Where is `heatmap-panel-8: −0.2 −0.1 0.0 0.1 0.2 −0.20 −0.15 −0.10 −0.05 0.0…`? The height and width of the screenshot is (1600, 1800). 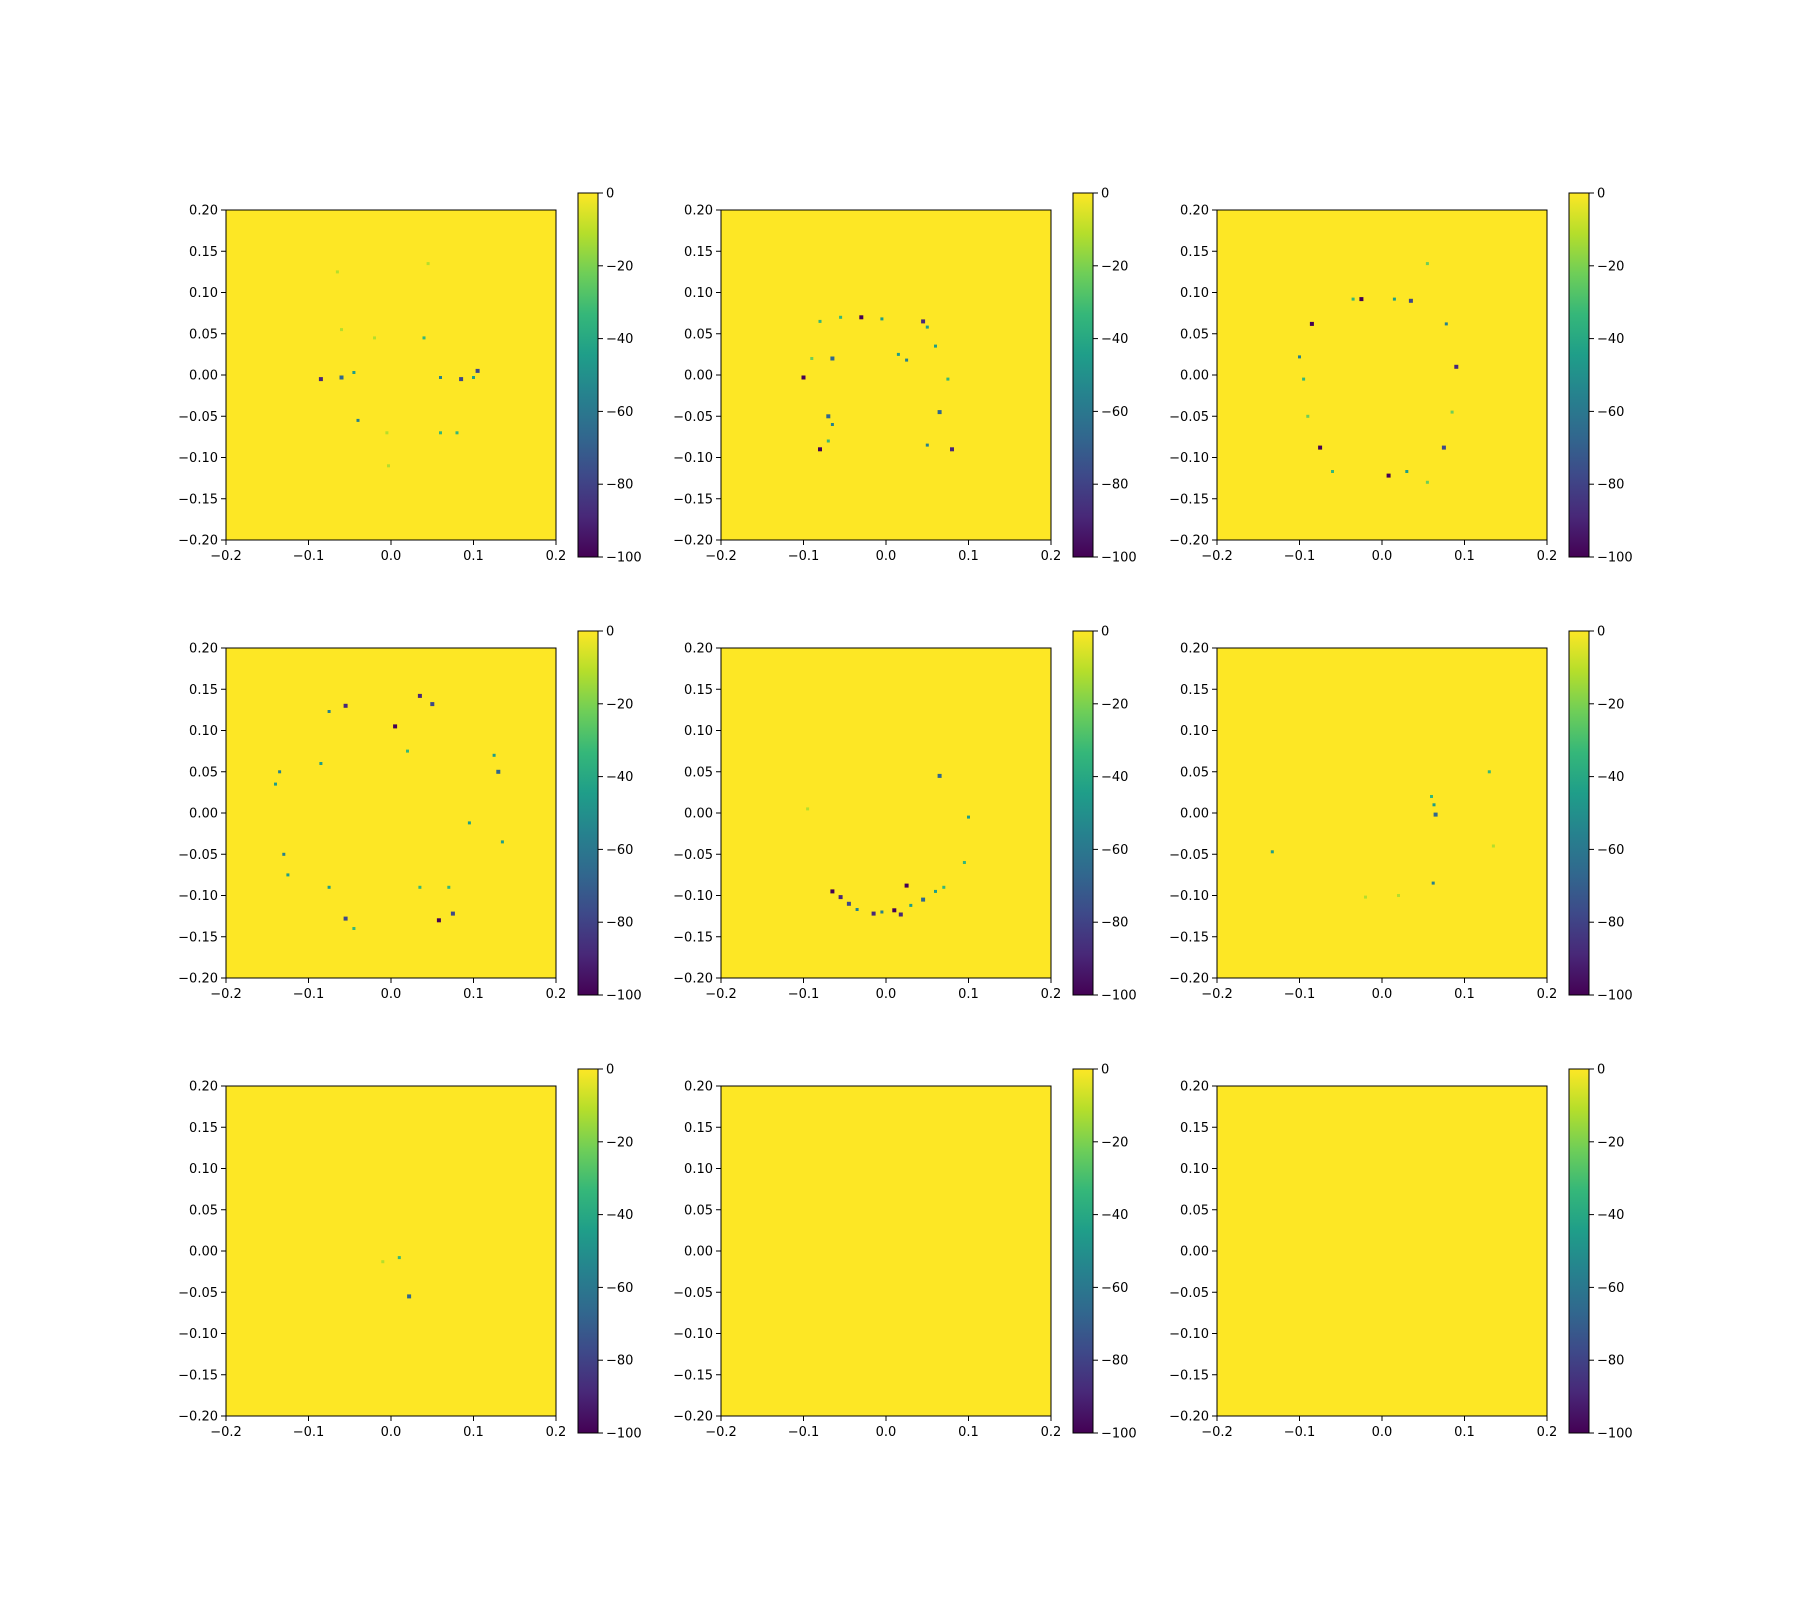 heatmap-panel-8: −0.2 −0.1 0.0 0.1 0.2 −0.20 −0.15 −0.10 −0.05 0.0… is located at coordinates (905, 1252).